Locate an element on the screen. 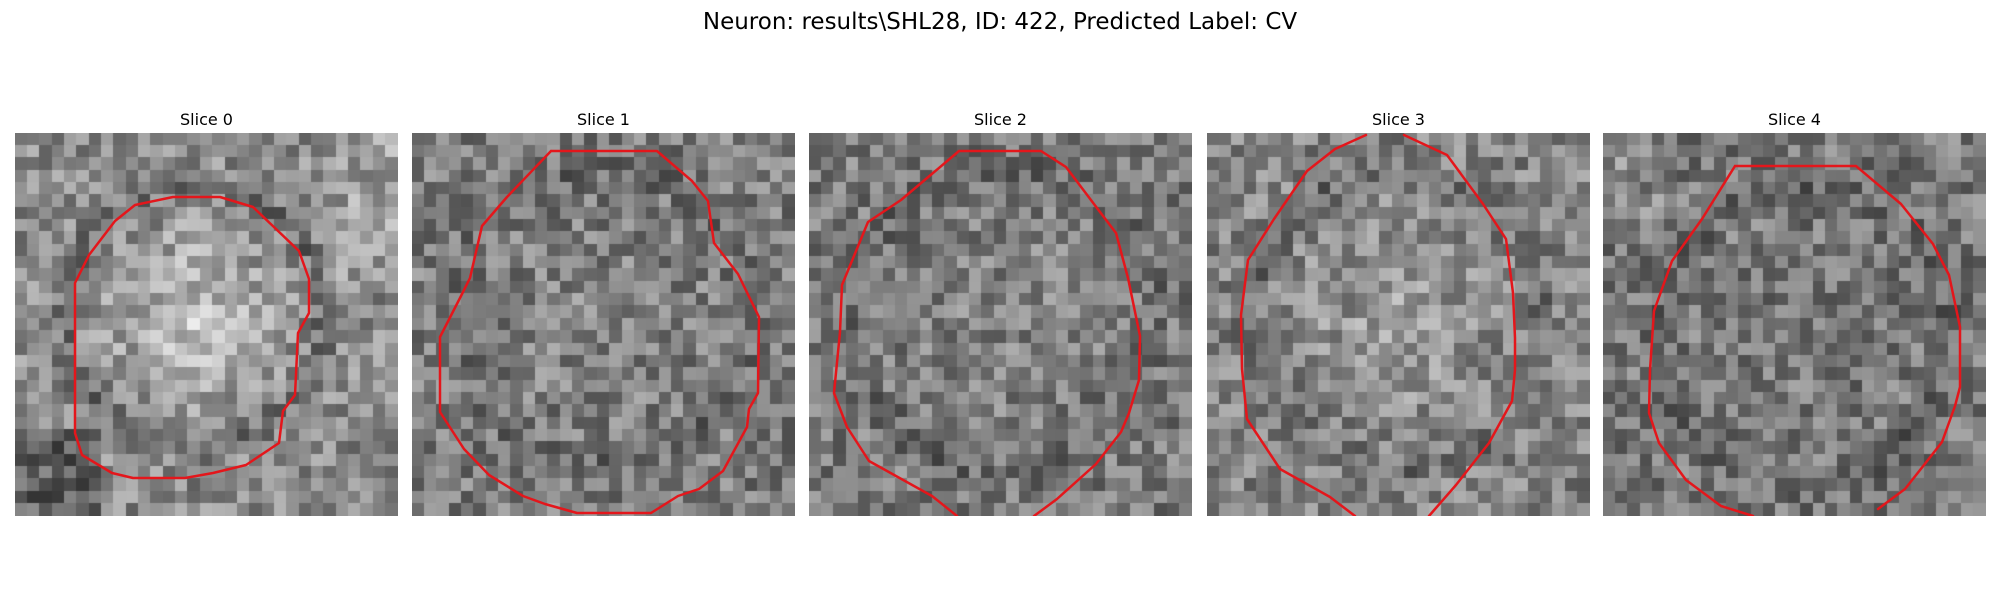 The height and width of the screenshot is (600, 2000). slice-title-1: Slice 1 is located at coordinates (603, 119).